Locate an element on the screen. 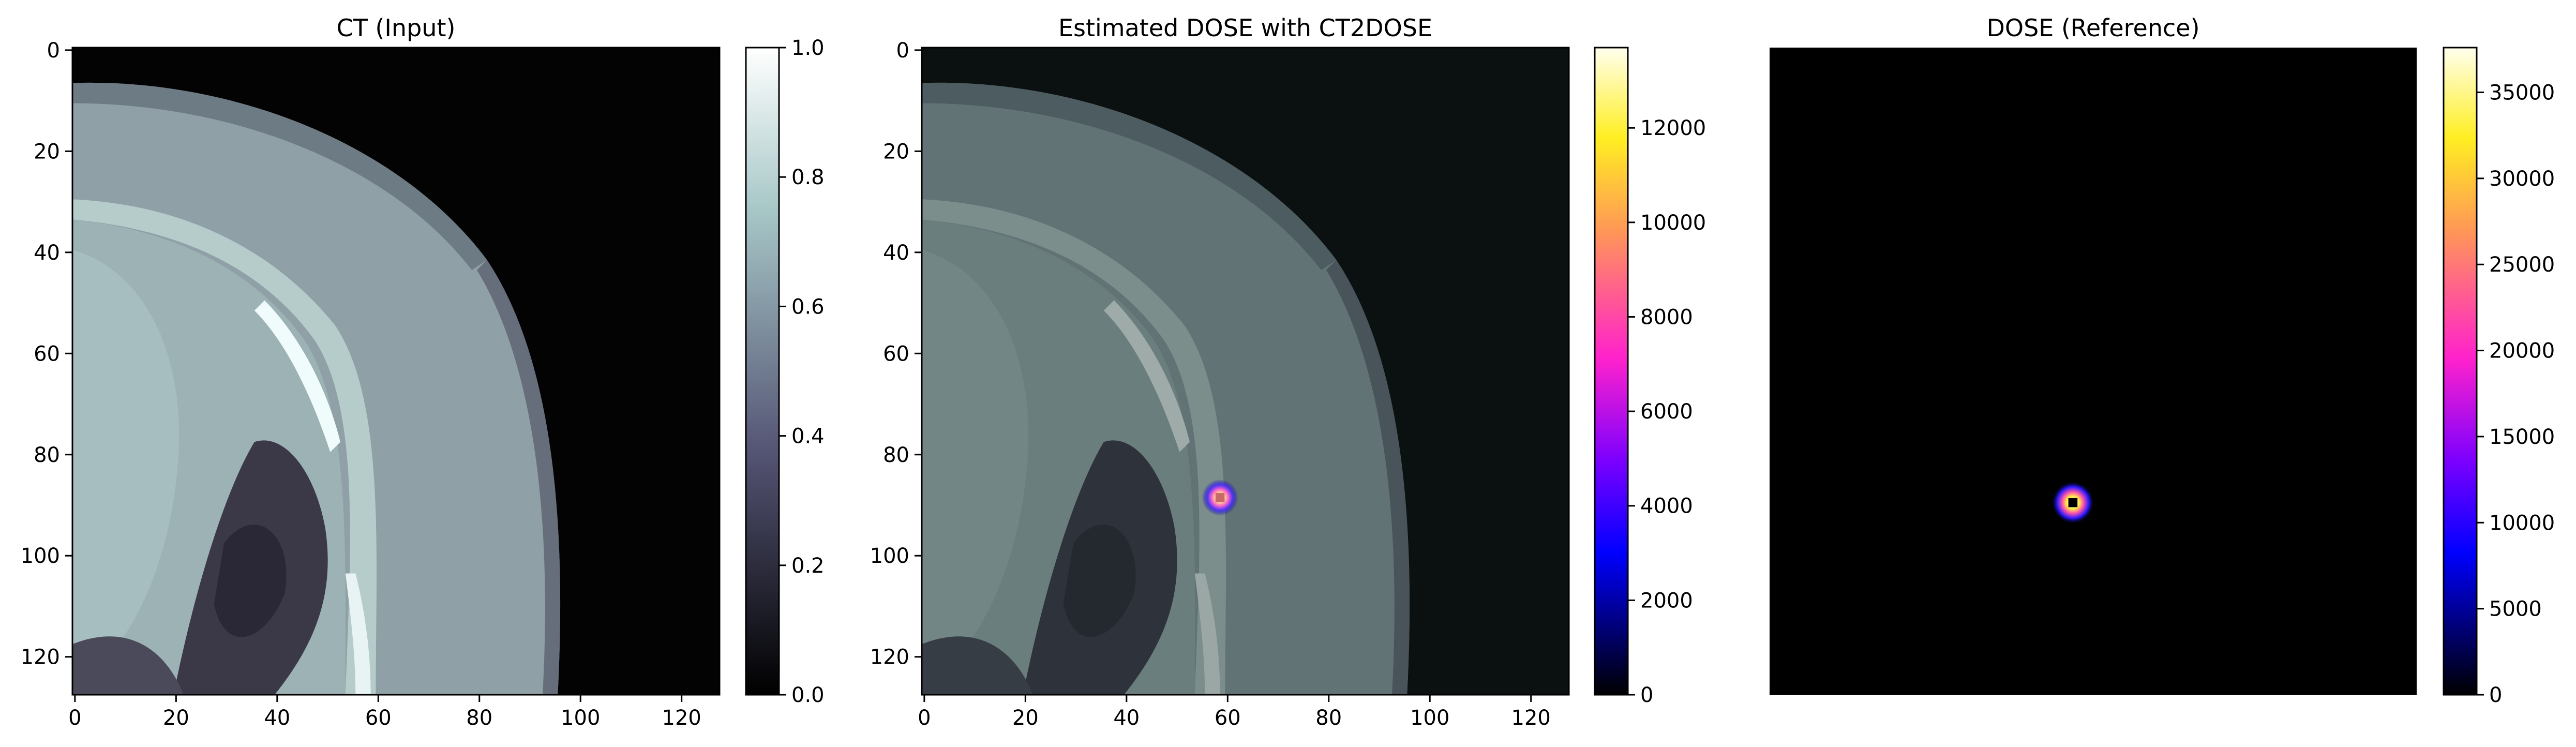  plot-title: Estimated DOSE with CT2DOSE is located at coordinates (1245, 28).